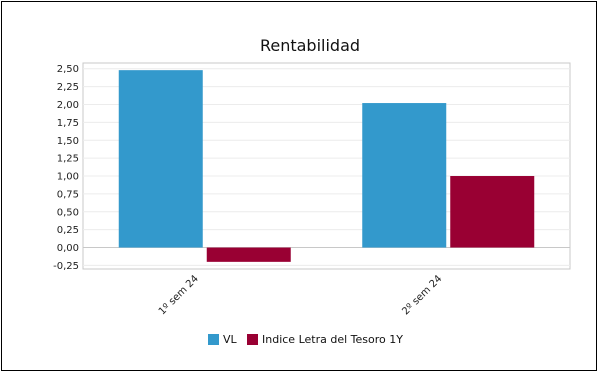 This screenshot has height=373, width=600. I want to click on y-tick-label: 1,25, so click(68, 159).